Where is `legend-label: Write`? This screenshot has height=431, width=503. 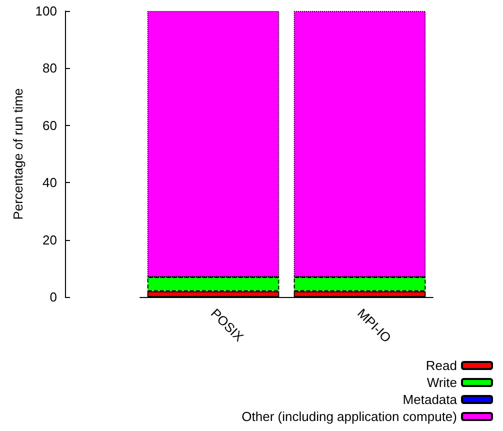
legend-label: Write is located at coordinates (441, 382).